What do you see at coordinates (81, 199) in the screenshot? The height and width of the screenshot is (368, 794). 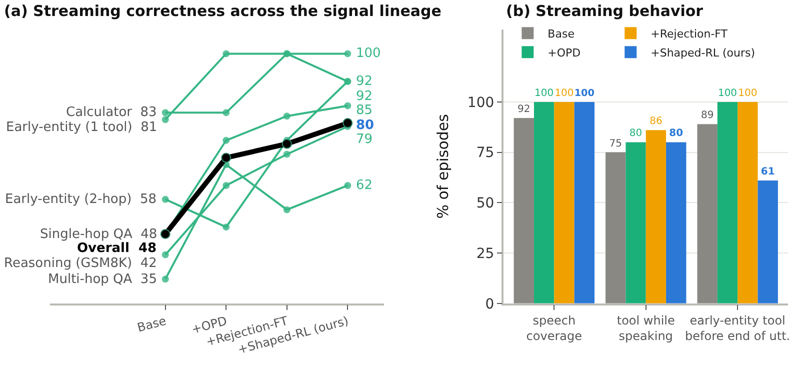 I see `text: Early-entity (2-hop) 58` at bounding box center [81, 199].